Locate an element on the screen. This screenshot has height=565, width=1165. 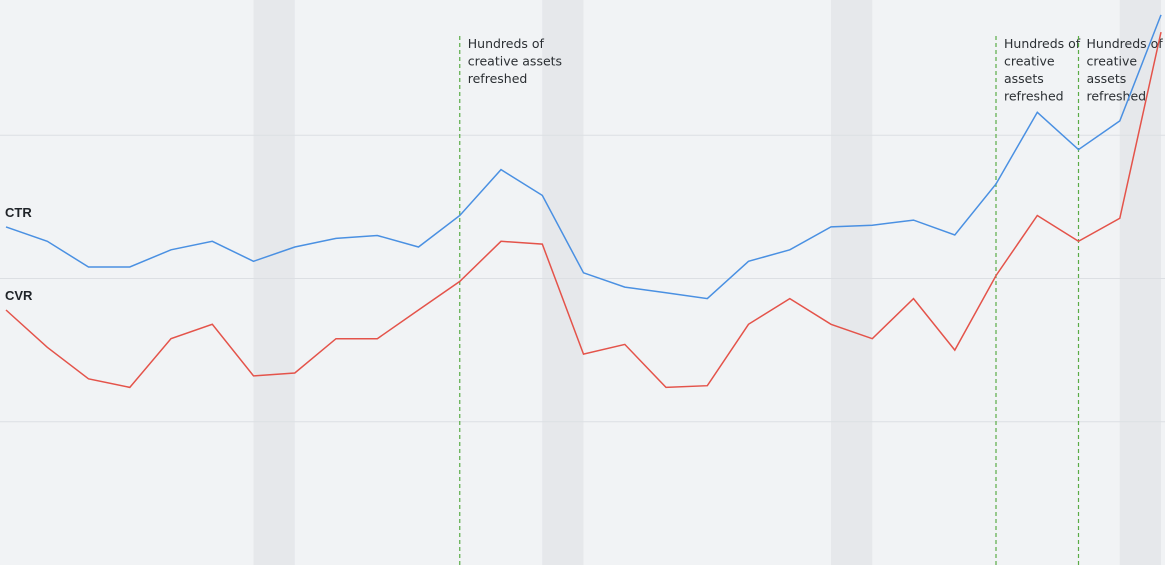
annotation-text-1: Hundreds of creative assets refreshed is located at coordinates (515, 61).